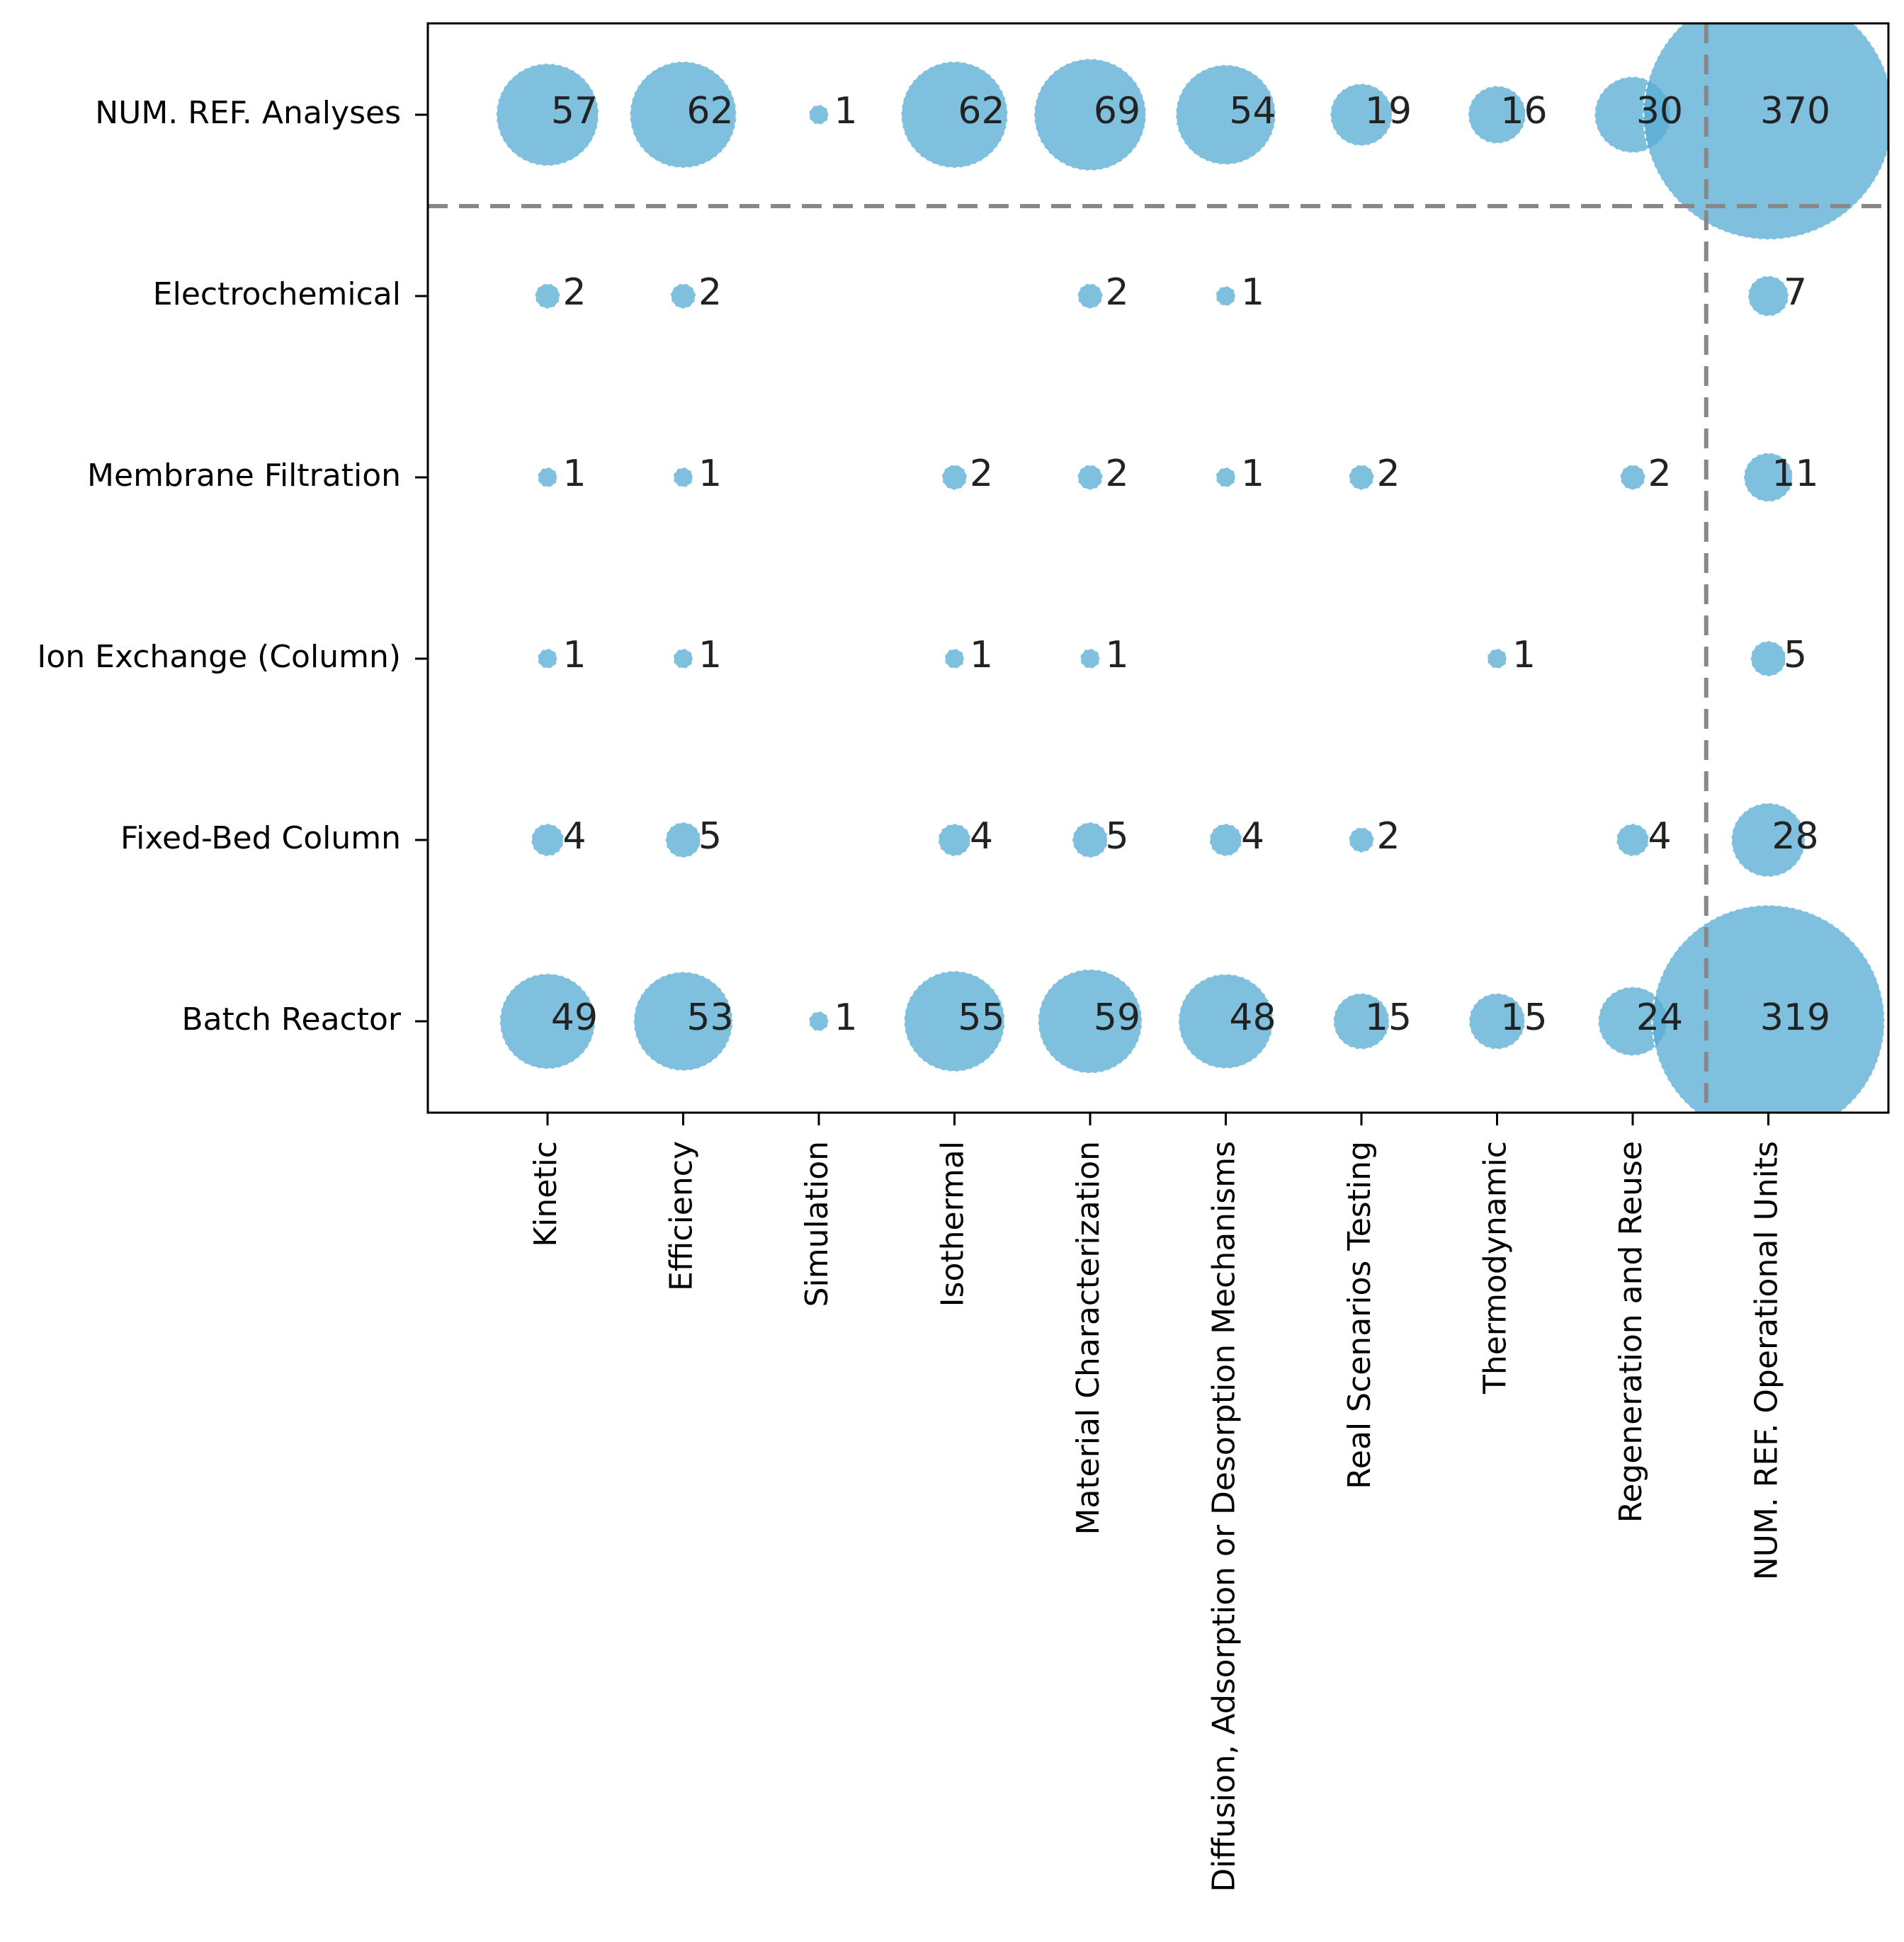 This screenshot has height=1942, width=1904. I want to click on data-label: 69, so click(1117, 111).